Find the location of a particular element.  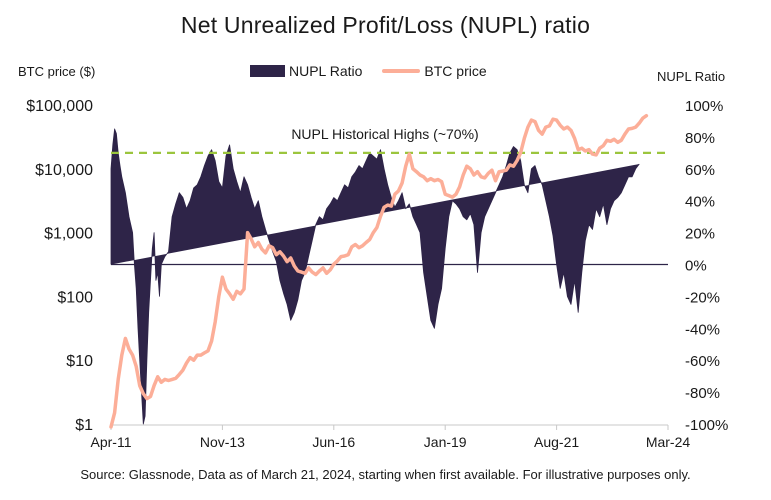

right-tick-label: -80% is located at coordinates (702, 393).